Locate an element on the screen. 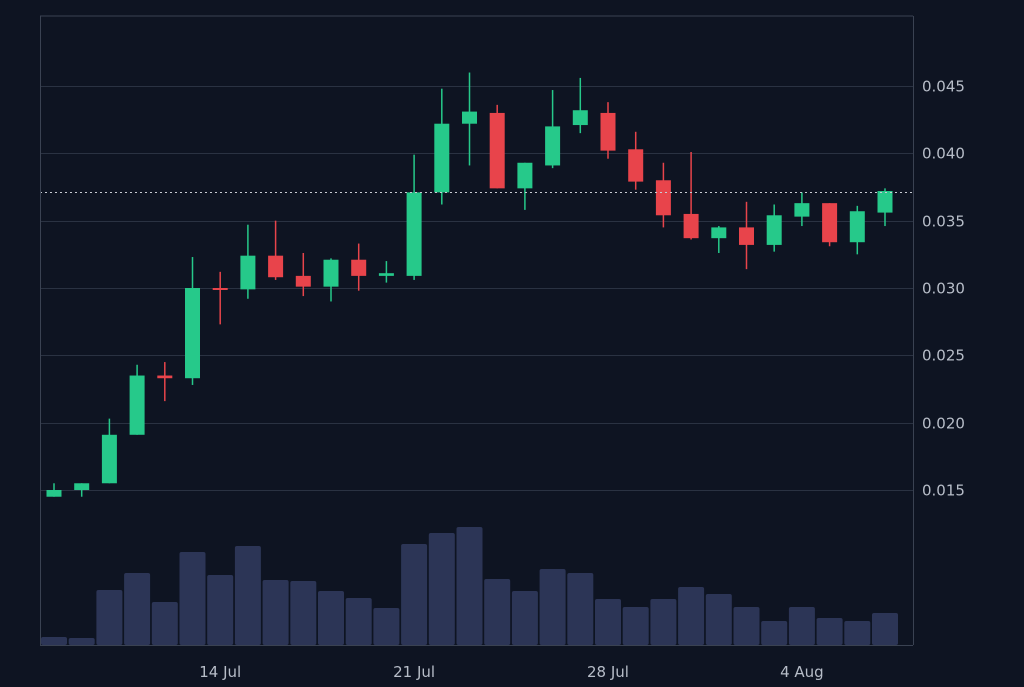 The width and height of the screenshot is (1024, 687). x-tick-label: 28 Jul is located at coordinates (608, 672).